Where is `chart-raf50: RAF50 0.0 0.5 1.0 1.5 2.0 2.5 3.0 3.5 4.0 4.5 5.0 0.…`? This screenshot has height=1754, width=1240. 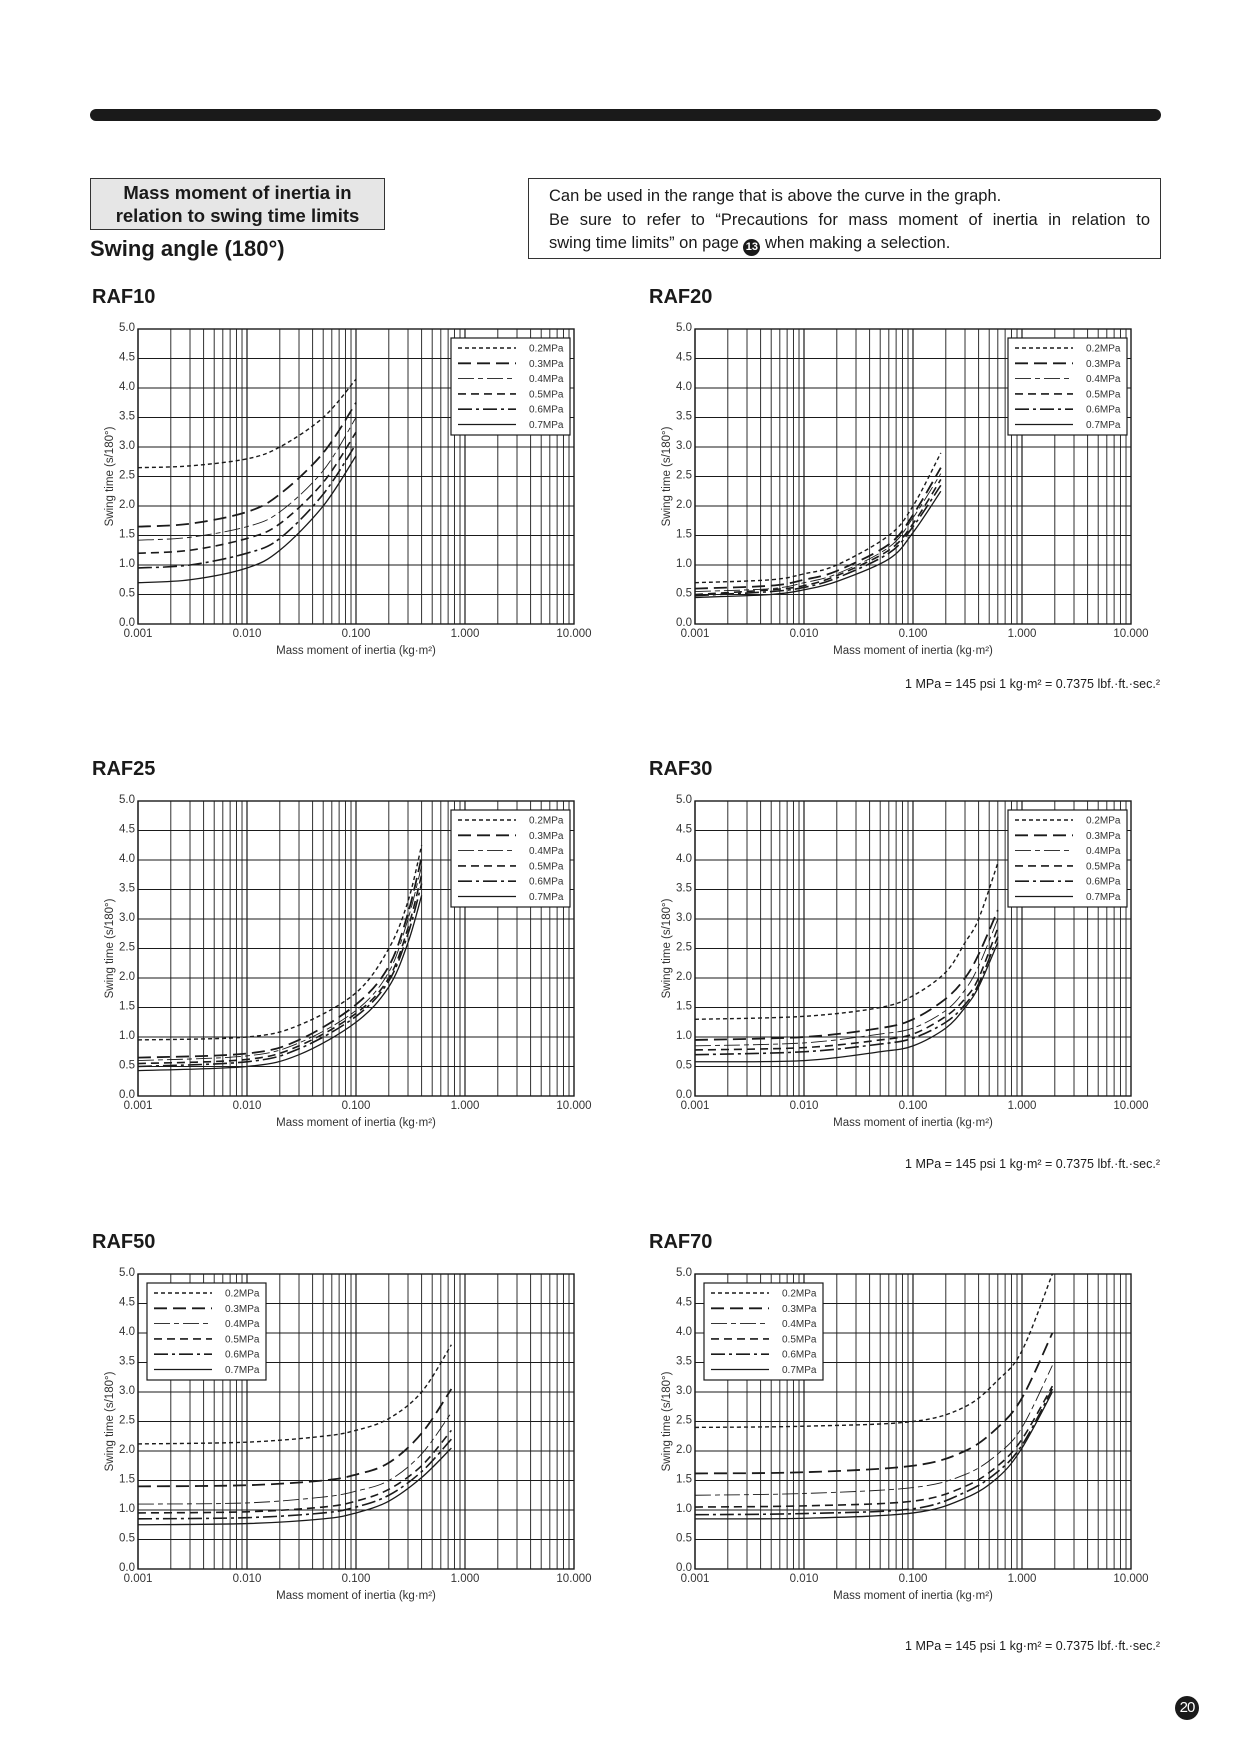 chart-raf50: RAF50 0.0 0.5 1.0 1.5 2.0 2.5 3.0 3.5 4.0 4.5 5.0 0.… is located at coordinates (342, 1417).